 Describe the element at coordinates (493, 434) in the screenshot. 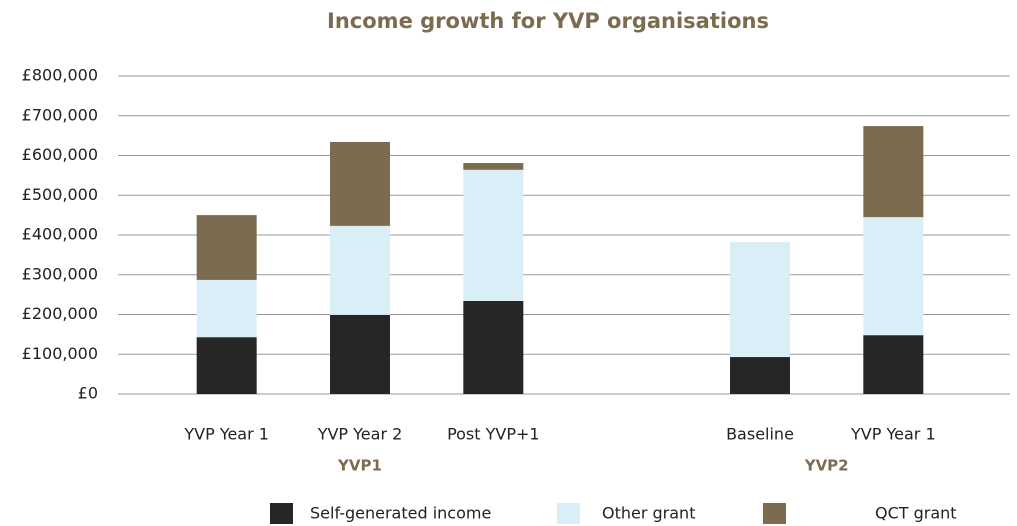

I see `x-tick-label: Post YVP+1` at that location.